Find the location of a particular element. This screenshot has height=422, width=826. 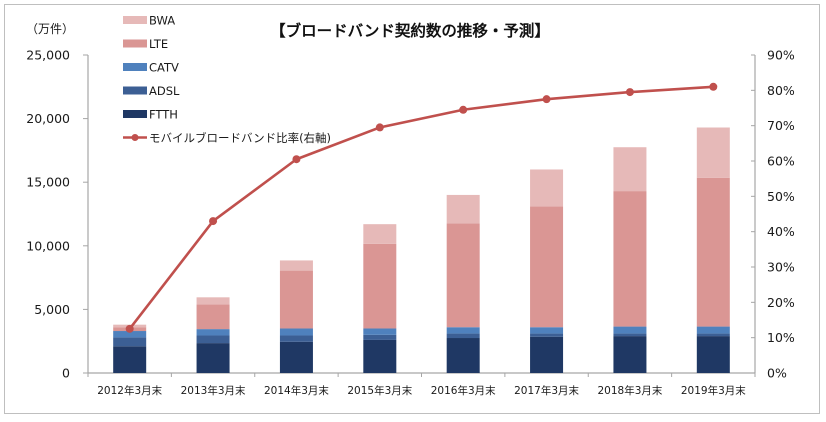

legend-item: LTE is located at coordinates (145, 44).